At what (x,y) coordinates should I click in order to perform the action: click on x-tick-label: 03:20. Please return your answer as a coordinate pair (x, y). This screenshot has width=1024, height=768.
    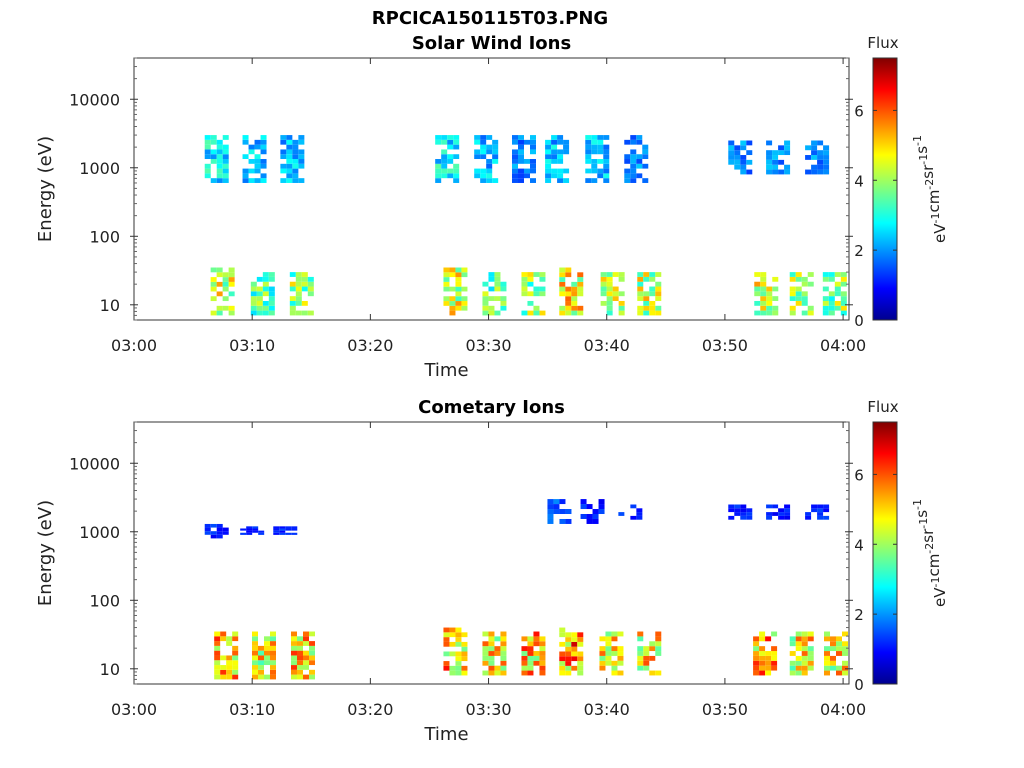
    Looking at the image, I should click on (370, 709).